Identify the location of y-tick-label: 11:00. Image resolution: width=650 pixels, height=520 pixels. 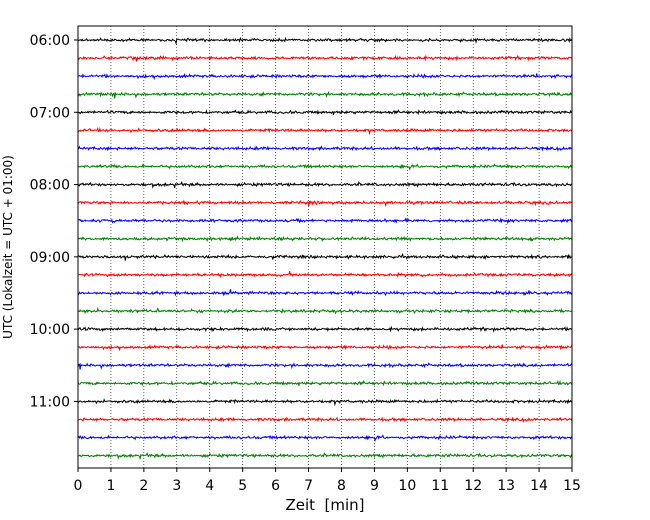
(50, 402).